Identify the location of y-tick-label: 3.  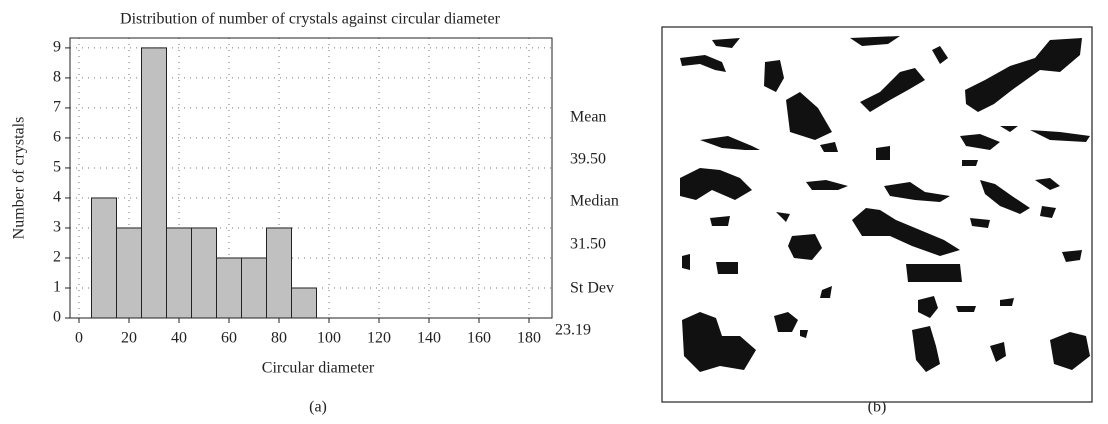
(57, 227).